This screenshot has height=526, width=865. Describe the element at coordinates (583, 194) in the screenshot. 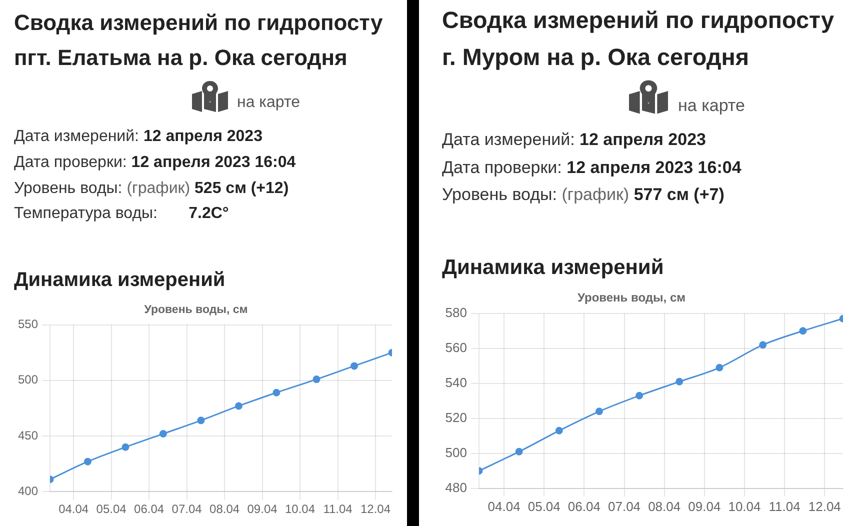

I see `text: Уровень воды: (график) 577 см (+7)` at that location.